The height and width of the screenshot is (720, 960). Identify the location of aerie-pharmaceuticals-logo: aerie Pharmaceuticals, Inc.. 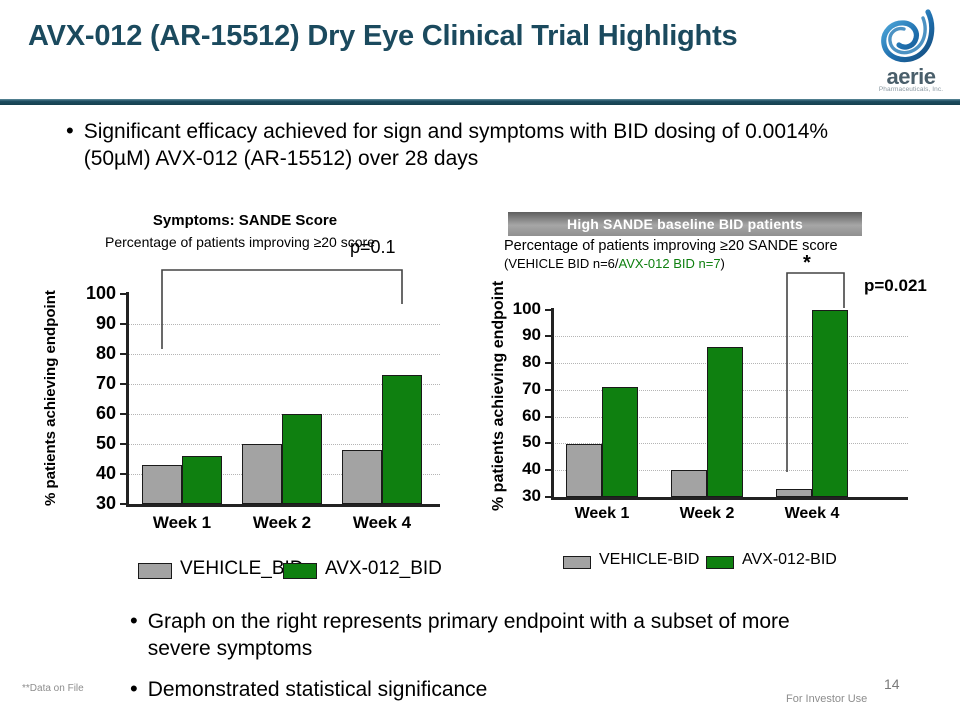
(911, 52).